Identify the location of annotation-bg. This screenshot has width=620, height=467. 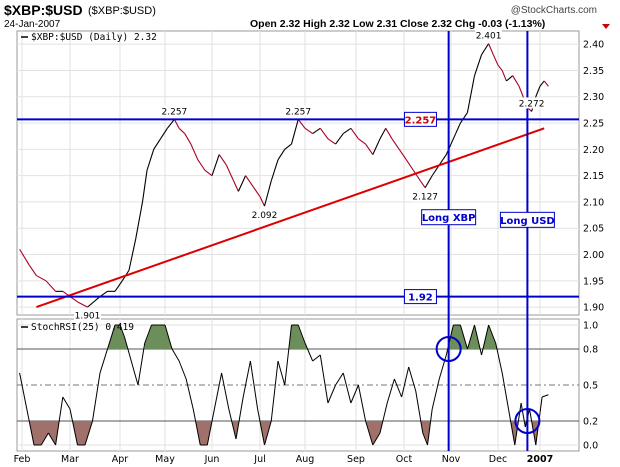
(264, 215).